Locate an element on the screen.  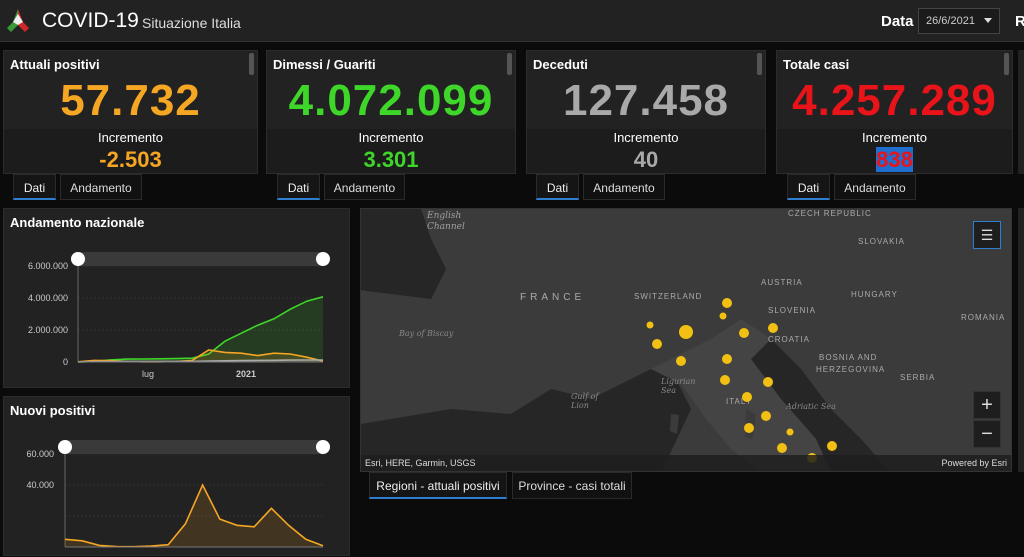
card-value: 4.257.289 is located at coordinates (894, 100).